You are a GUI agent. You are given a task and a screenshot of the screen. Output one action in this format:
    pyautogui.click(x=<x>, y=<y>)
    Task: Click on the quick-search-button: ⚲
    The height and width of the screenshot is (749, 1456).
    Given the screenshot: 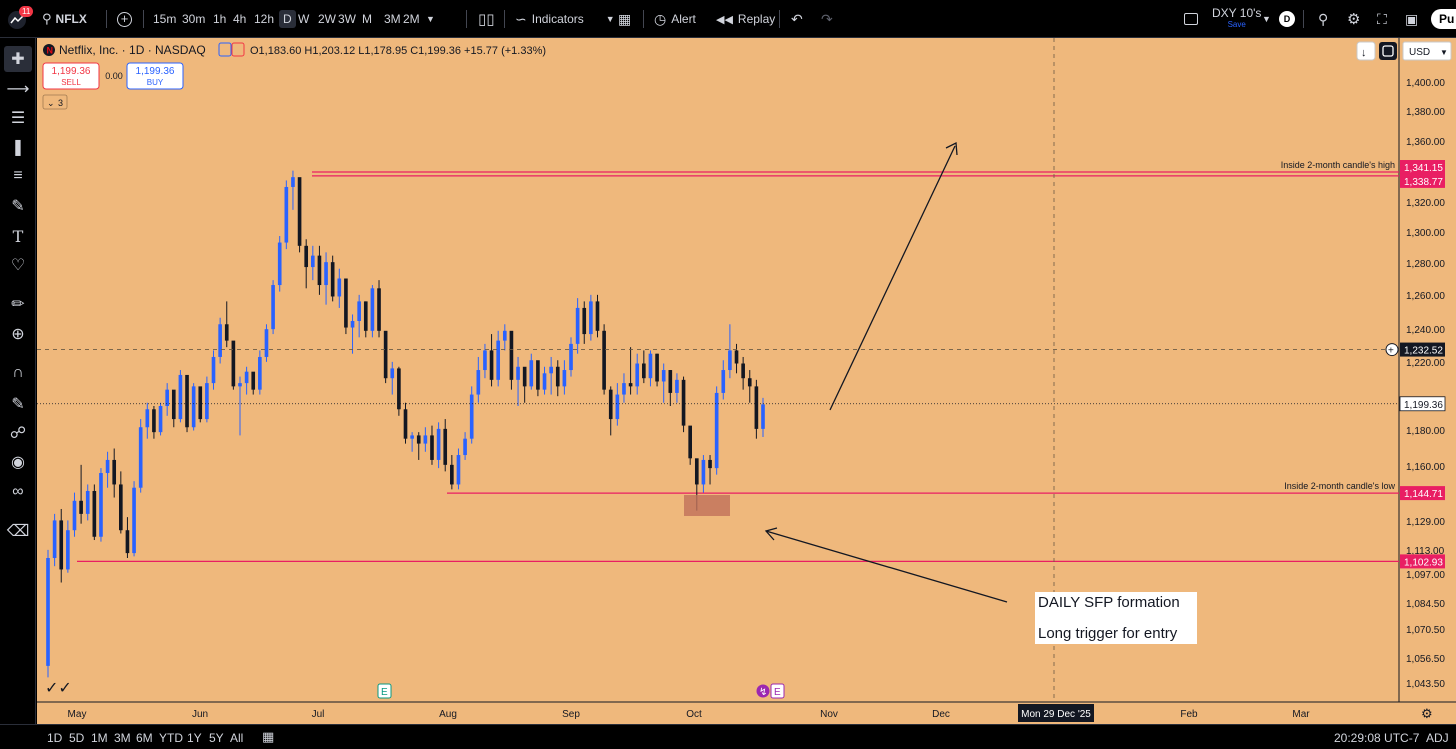 What is the action you would take?
    pyautogui.click(x=1323, y=19)
    